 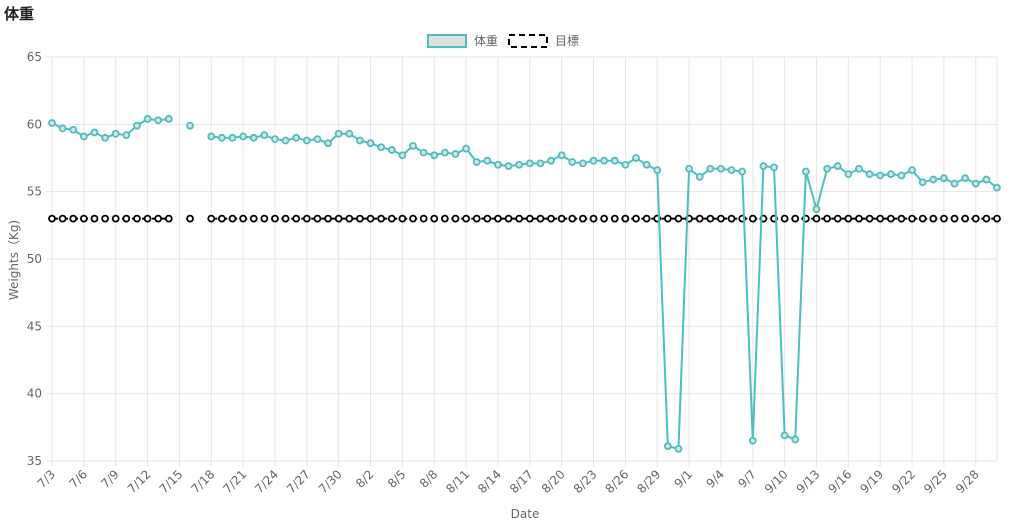 What do you see at coordinates (78, 479) in the screenshot?
I see `x-tick-label: 7/6` at bounding box center [78, 479].